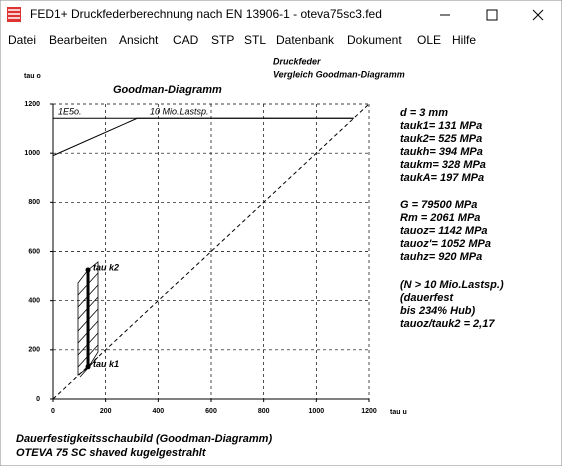 The height and width of the screenshot is (466, 562). I want to click on y-tick-label: 1000, so click(32, 153).